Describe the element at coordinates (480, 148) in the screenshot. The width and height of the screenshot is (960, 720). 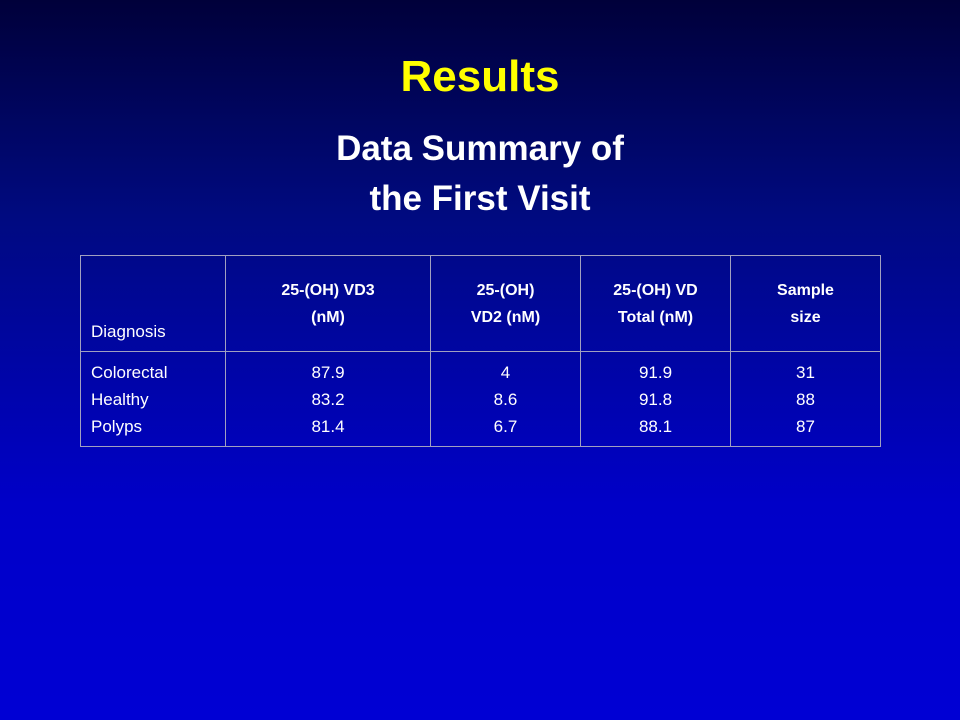
I see `subtitle-line: Data Summary of` at that location.